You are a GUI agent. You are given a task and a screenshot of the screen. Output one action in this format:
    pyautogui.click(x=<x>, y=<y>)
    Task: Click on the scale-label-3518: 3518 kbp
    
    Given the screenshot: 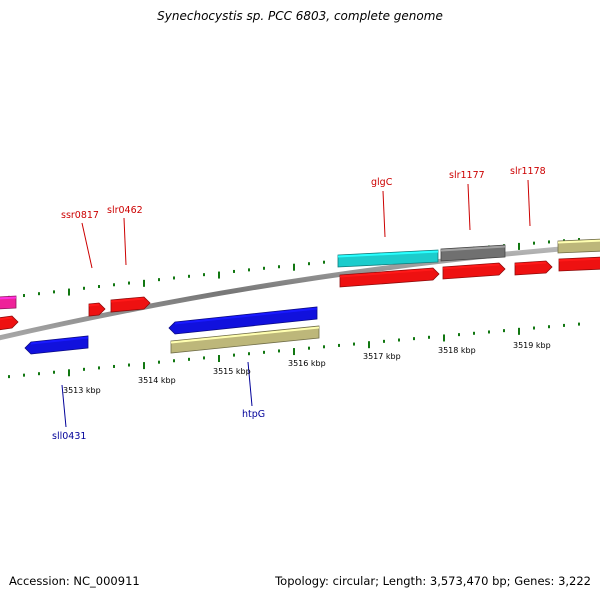 What is the action you would take?
    pyautogui.click(x=457, y=350)
    